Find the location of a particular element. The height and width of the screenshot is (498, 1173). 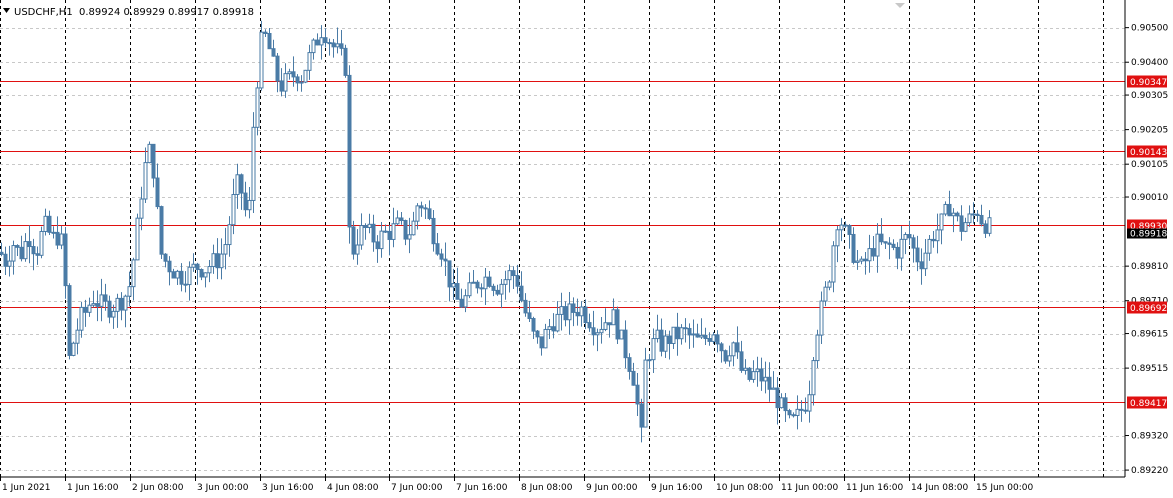

price-level-tag is located at coordinates (1147, 151).